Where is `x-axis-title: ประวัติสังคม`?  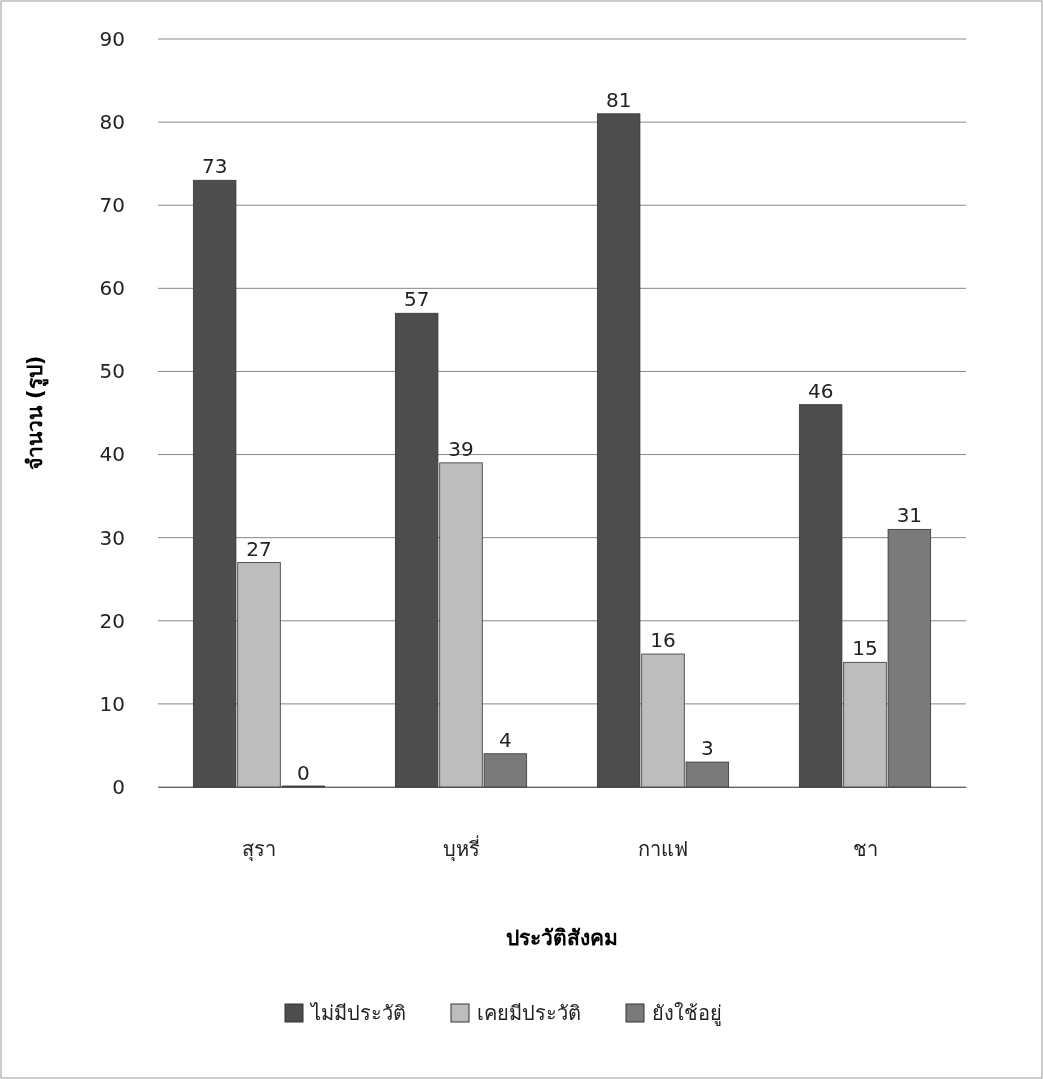
x-axis-title: ประวัติสังคม is located at coordinates (562, 938).